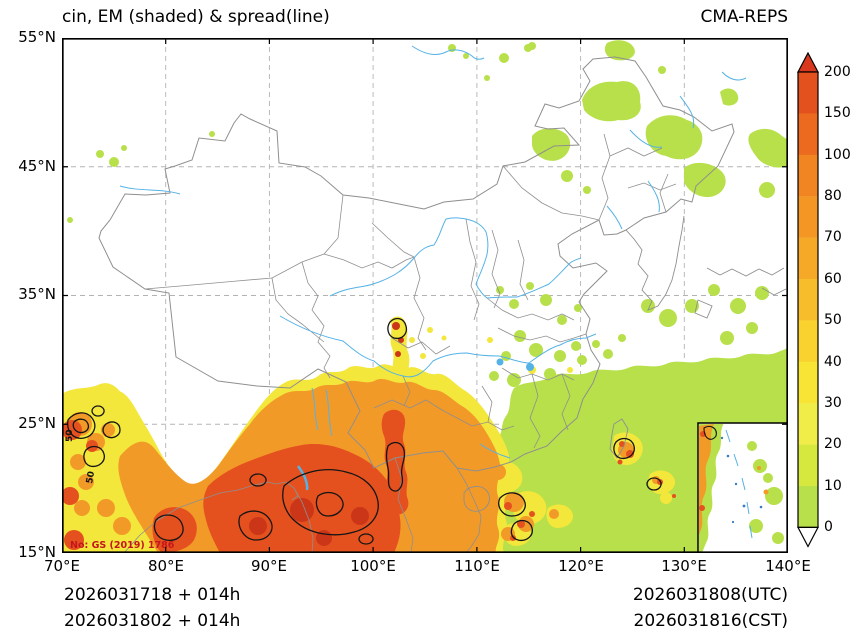 The height and width of the screenshot is (639, 860). I want to click on y-tick-label: 15°N, so click(37, 552).